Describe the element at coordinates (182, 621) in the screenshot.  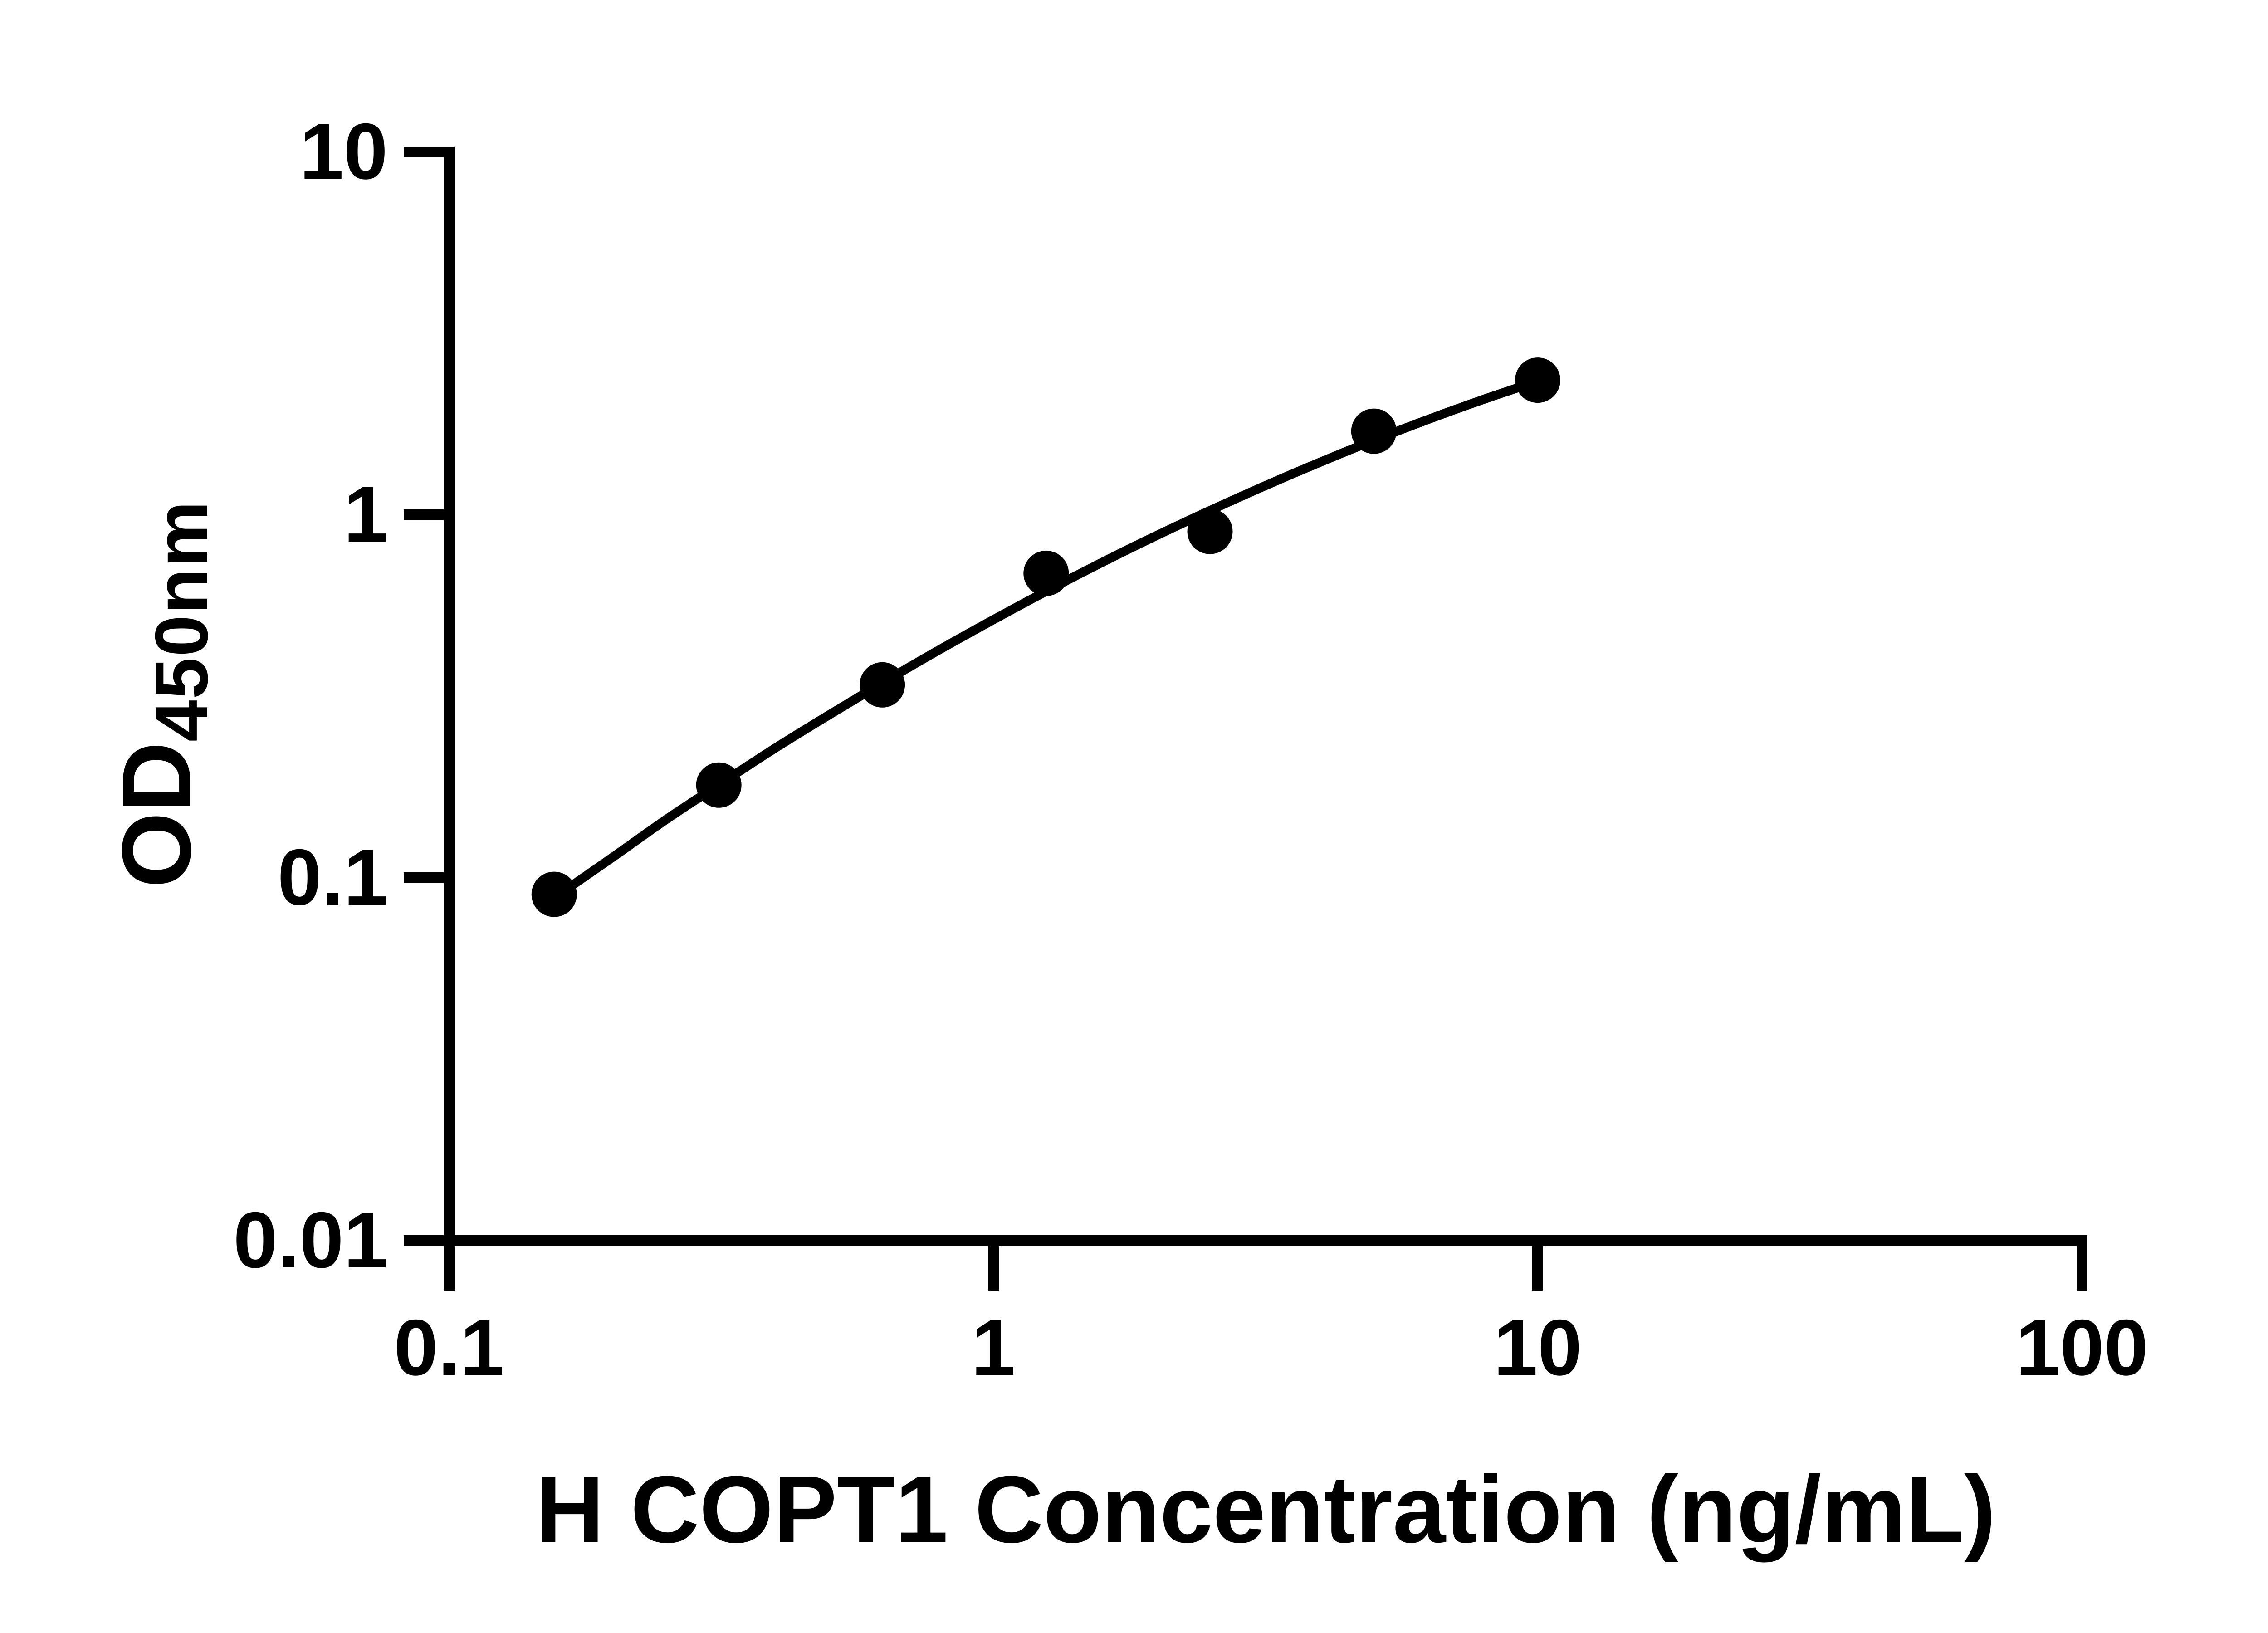
I see `y-axis-title-subscript: 450nm` at that location.